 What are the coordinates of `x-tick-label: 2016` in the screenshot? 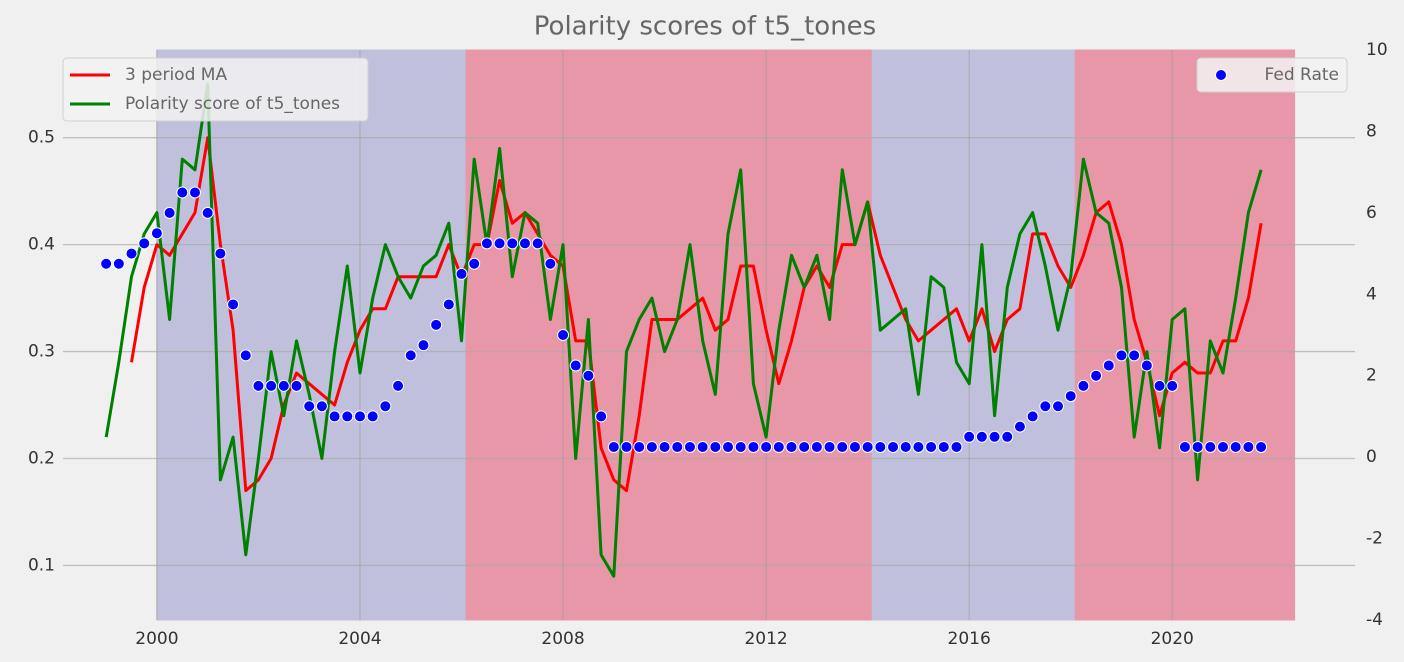 It's located at (969, 639).